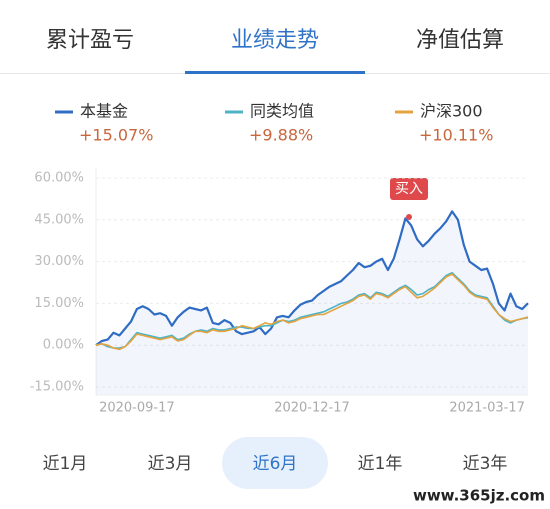 The image size is (550, 509). I want to click on x-tick-label: 2020-12-17, so click(312, 408).